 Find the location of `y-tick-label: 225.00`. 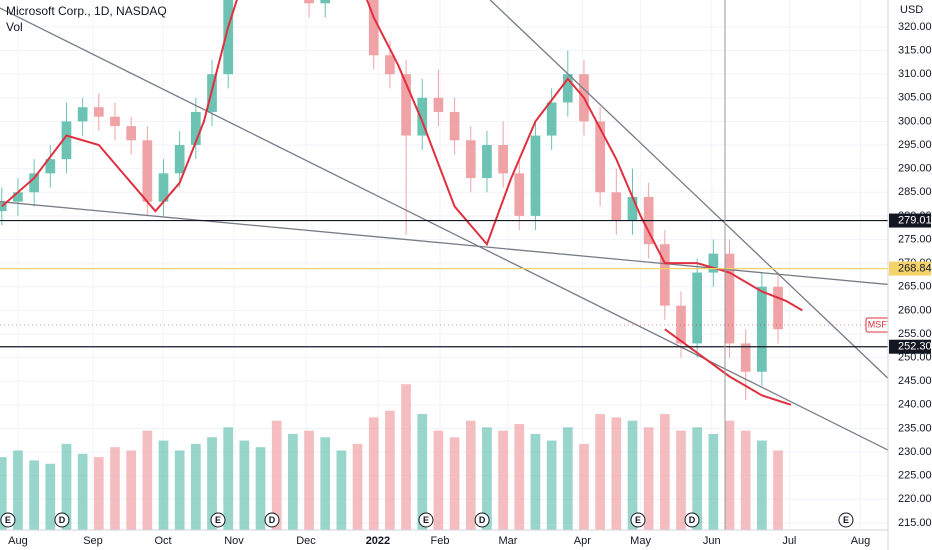

y-tick-label: 225.00 is located at coordinates (915, 476).